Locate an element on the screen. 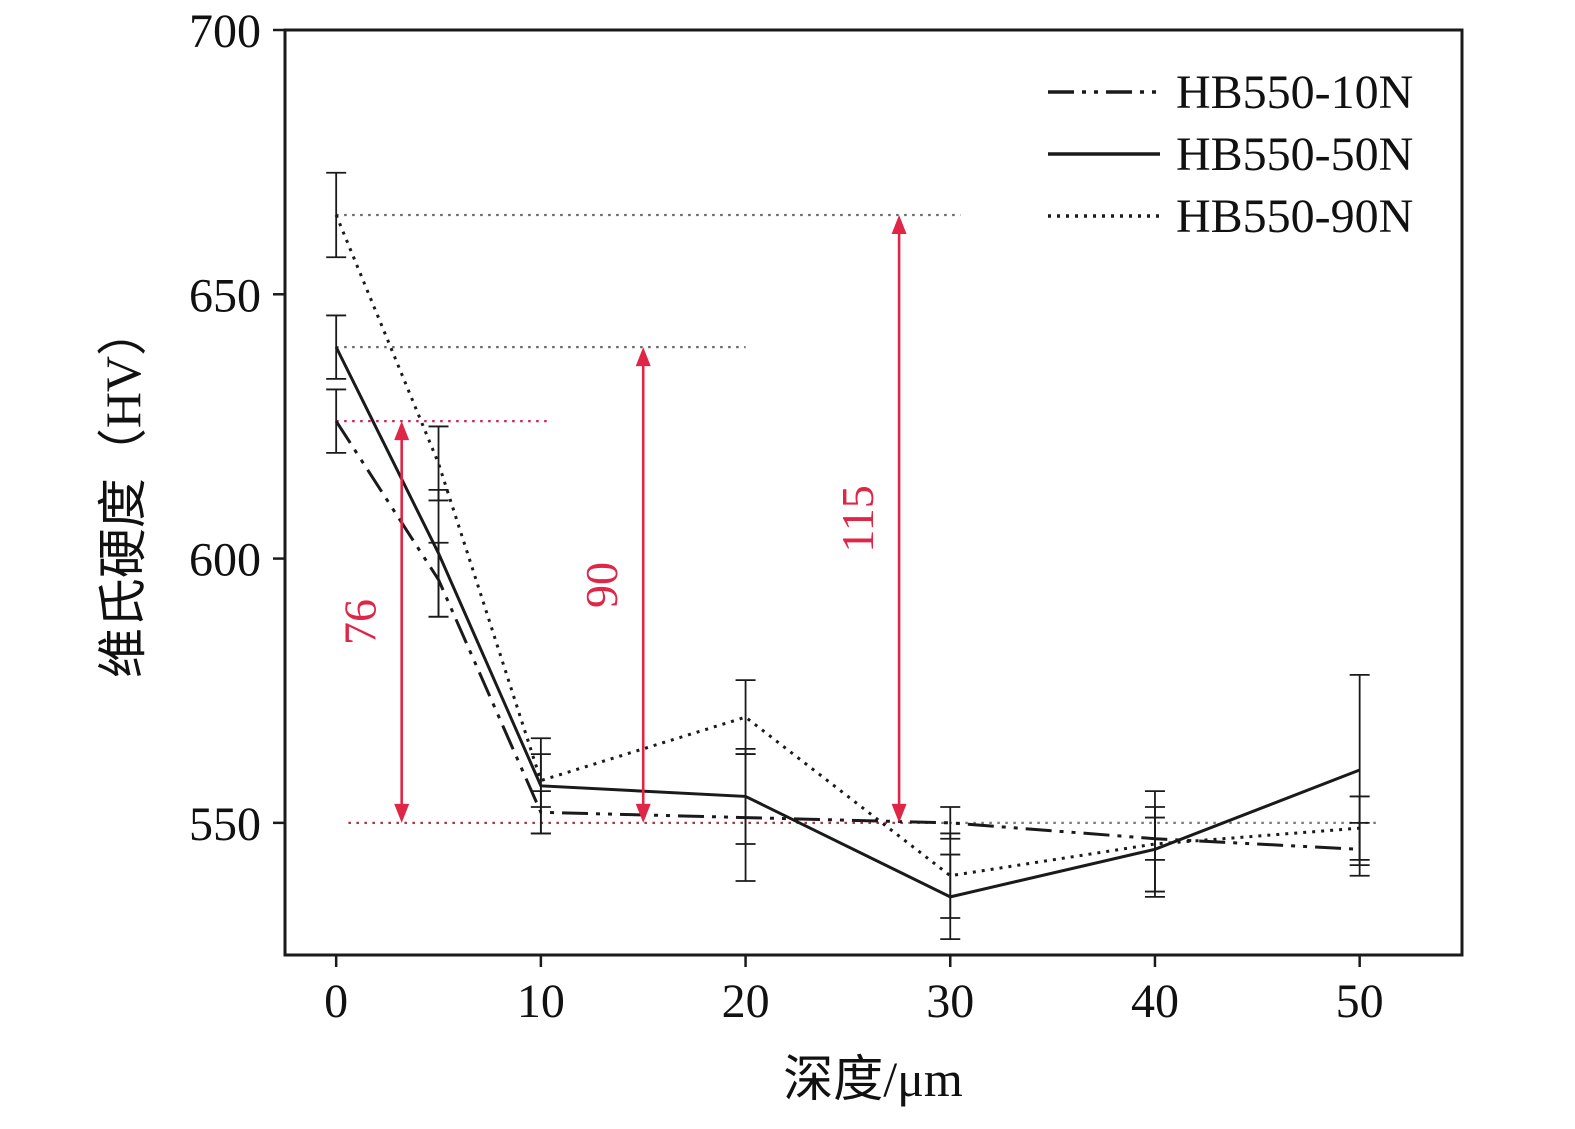  x-tick-label: 20 is located at coordinates (746, 1001).